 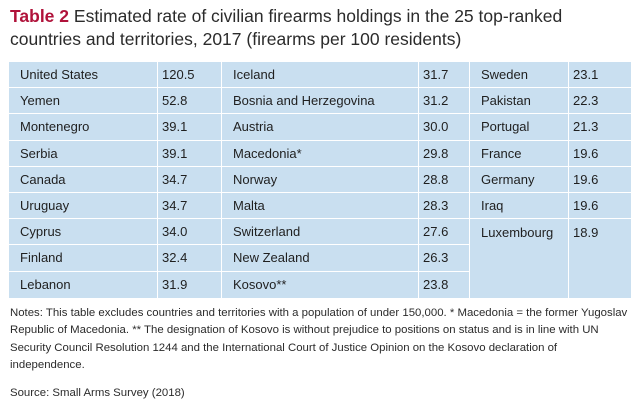 What do you see at coordinates (304, 101) in the screenshot?
I see `country-name: Bosnia and Herzegovina` at bounding box center [304, 101].